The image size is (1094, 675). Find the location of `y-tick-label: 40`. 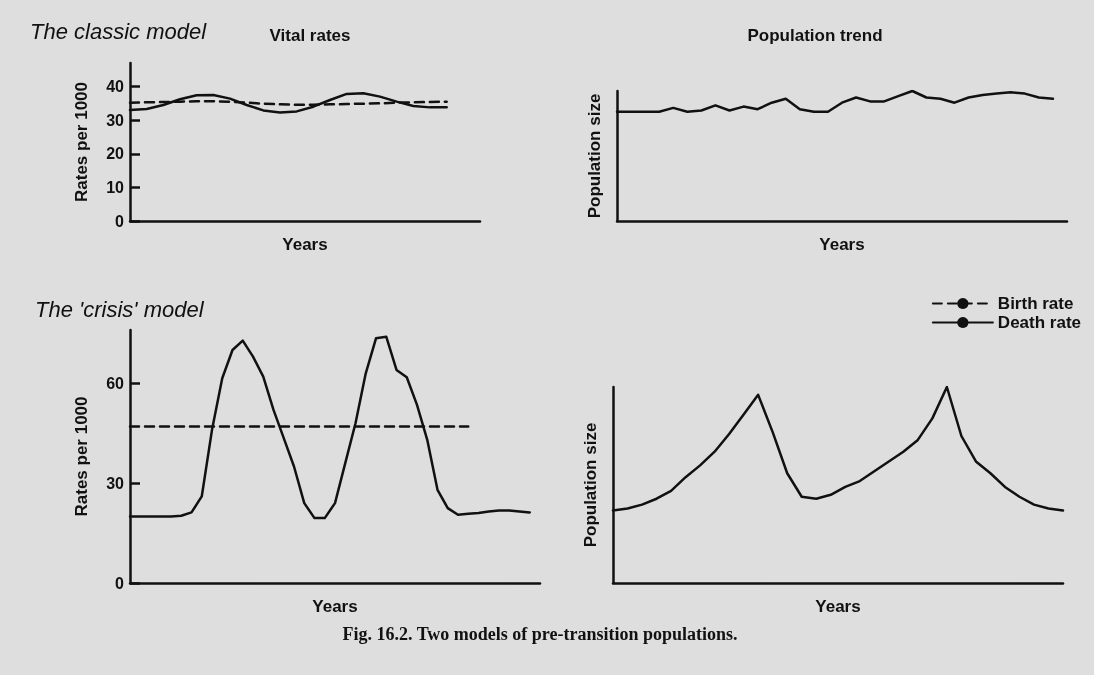

y-tick-label: 40 is located at coordinates (115, 87).